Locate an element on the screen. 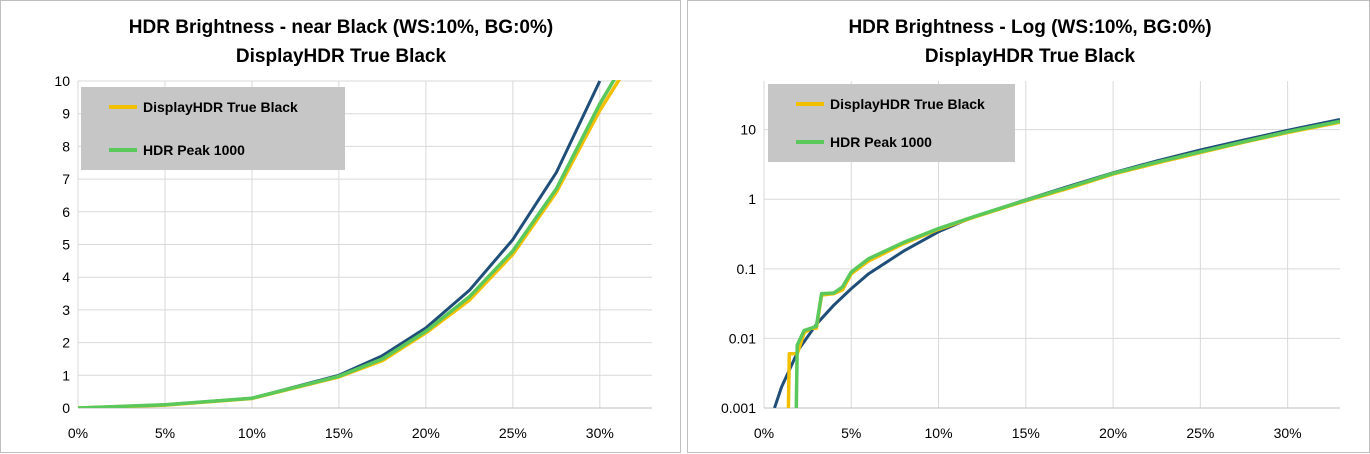 The image size is (1370, 454). y-tick-label: 0 is located at coordinates (66, 408).